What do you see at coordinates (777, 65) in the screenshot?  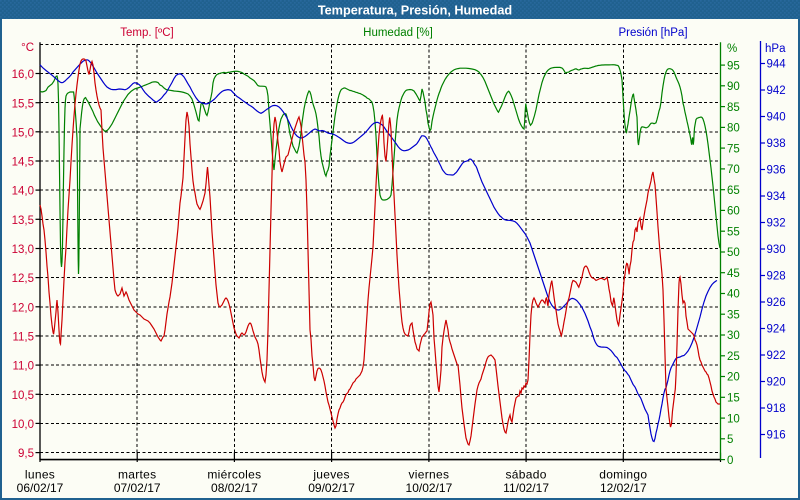 I see `svg-text: 944` at bounding box center [777, 65].